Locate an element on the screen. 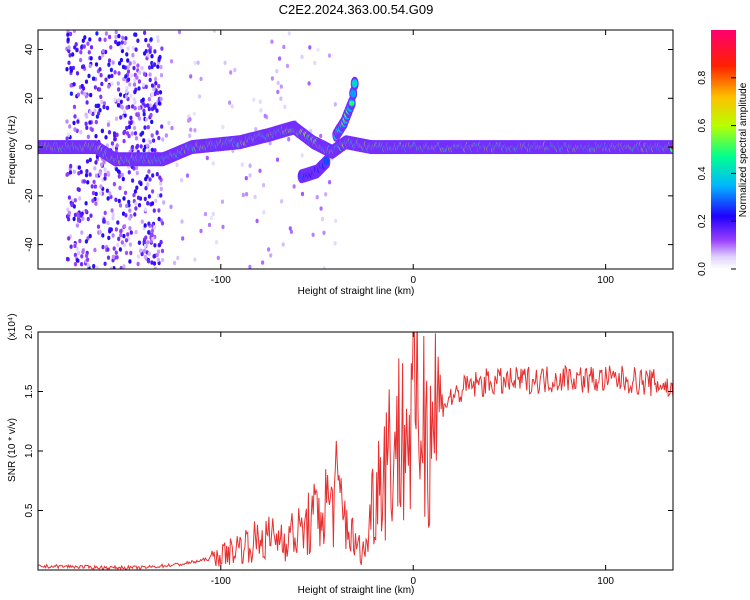 The height and width of the screenshot is (600, 750). snr-ylabel: SNR (10 * v/v) is located at coordinates (12, 450).